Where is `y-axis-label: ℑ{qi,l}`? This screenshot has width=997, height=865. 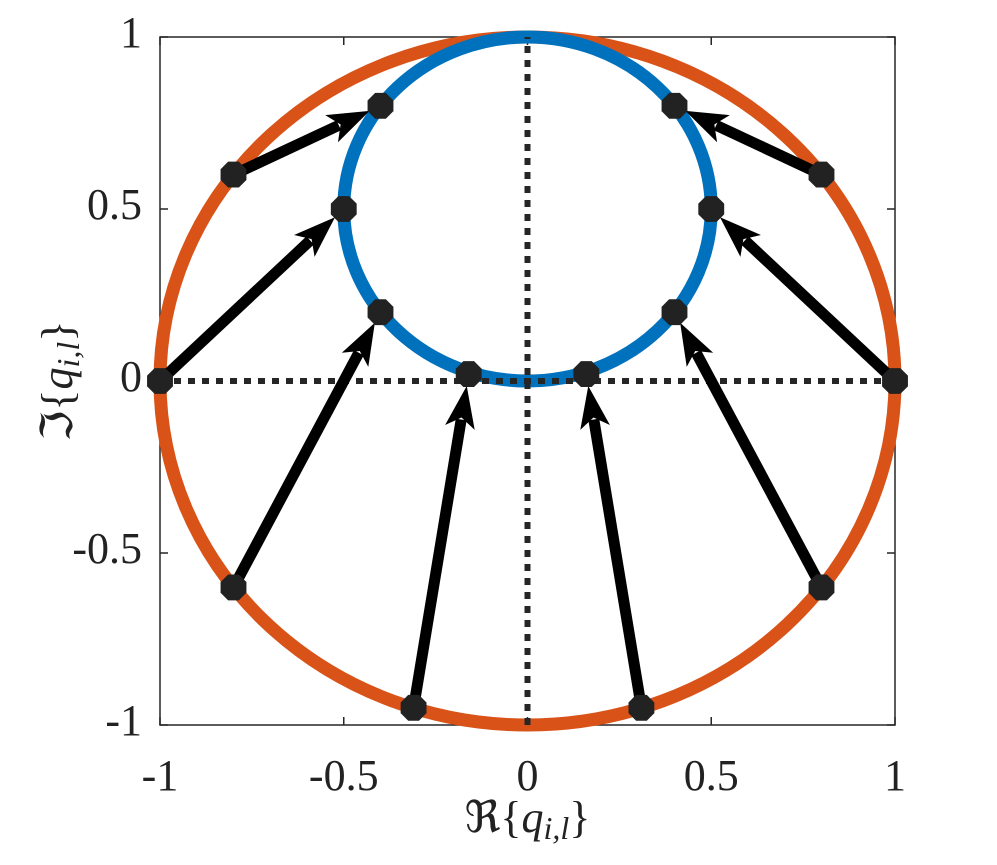
y-axis-label: ℑ{qi,l} is located at coordinates (59, 381).